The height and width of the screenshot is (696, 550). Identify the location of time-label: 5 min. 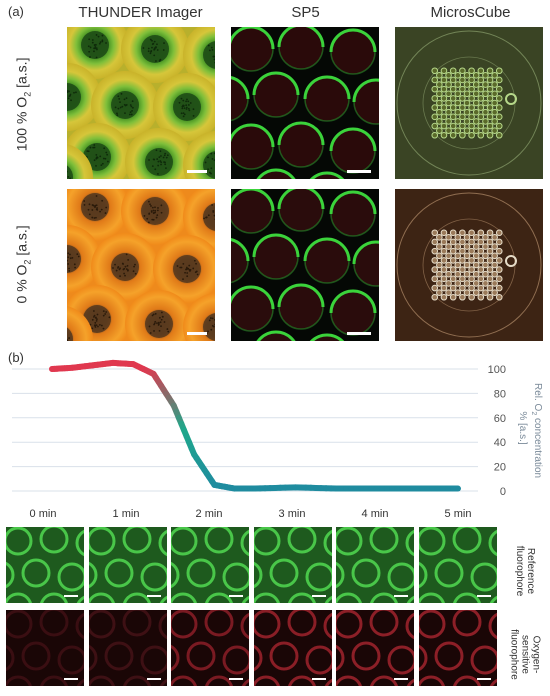
(458, 514).